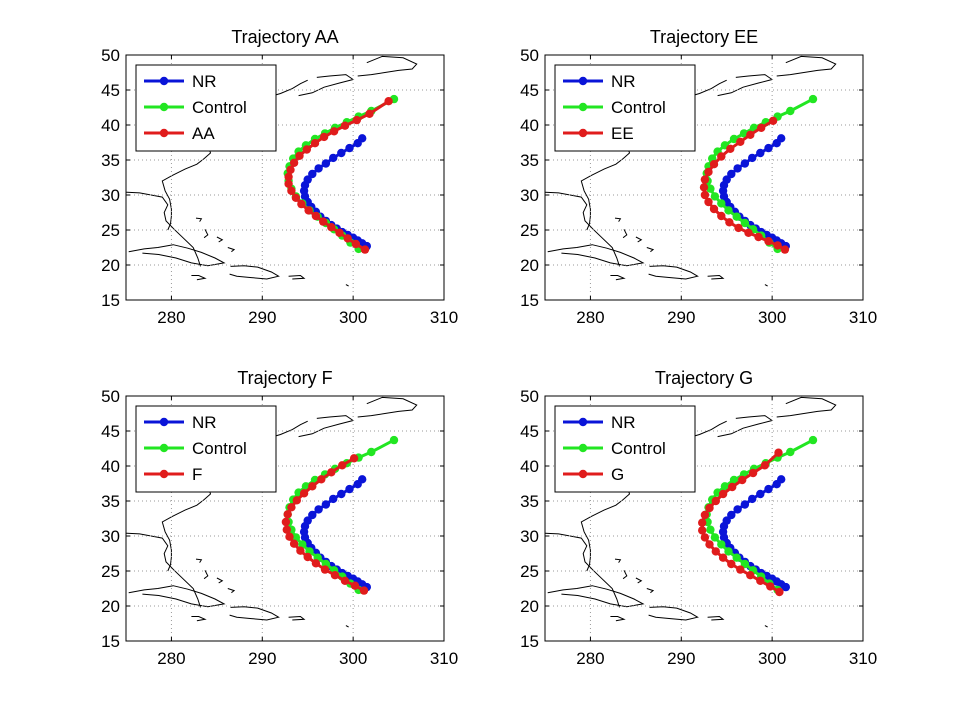 The width and height of the screenshot is (960, 720). What do you see at coordinates (622, 133) in the screenshot?
I see `legend-label: EE` at bounding box center [622, 133].